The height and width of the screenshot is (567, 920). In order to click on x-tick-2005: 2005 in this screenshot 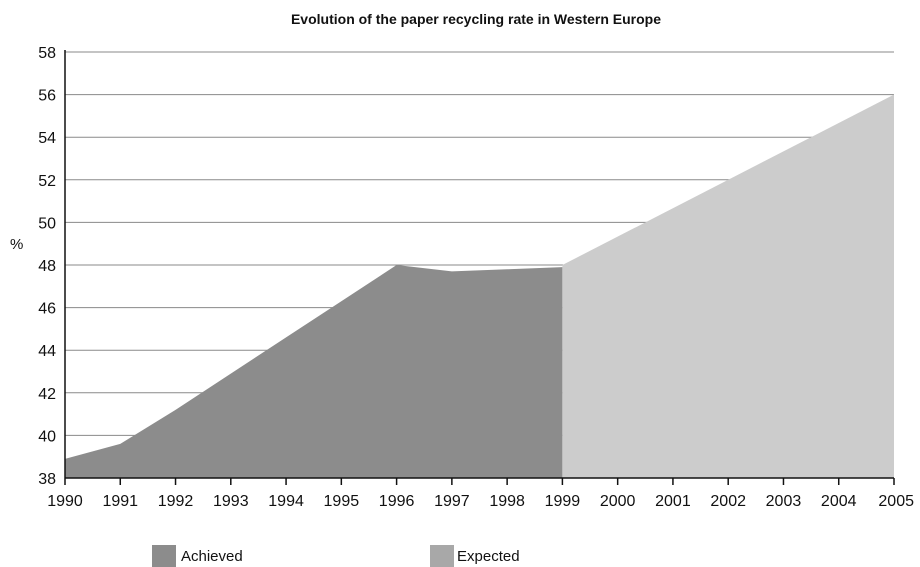, I will do `click(896, 501)`.